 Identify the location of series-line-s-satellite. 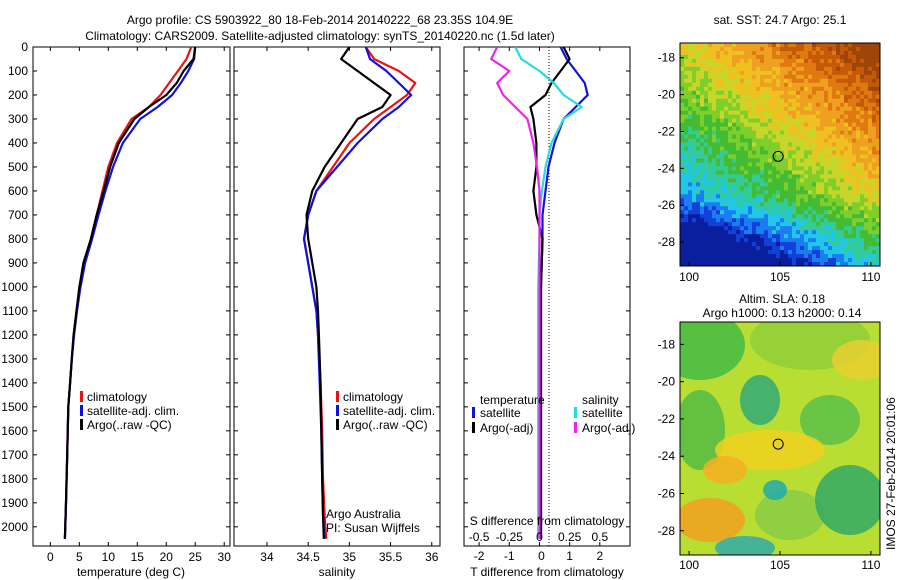
(548, 293).